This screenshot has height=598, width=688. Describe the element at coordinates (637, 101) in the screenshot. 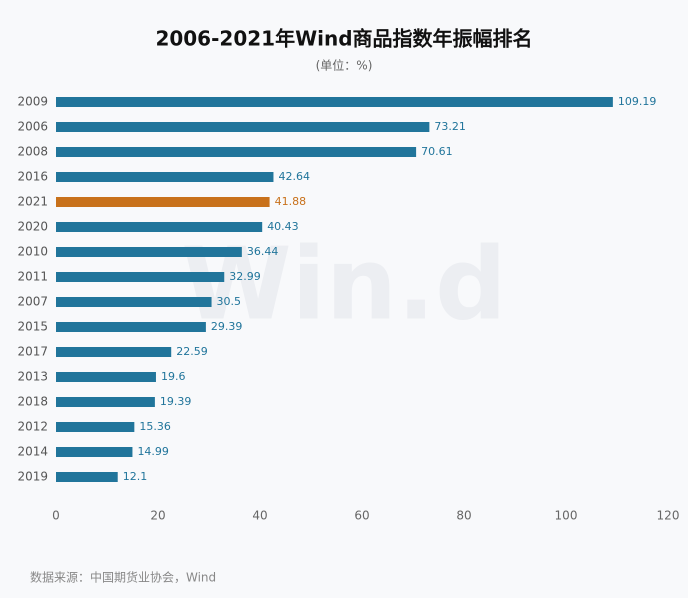

I see `value-label: 109.19` at that location.